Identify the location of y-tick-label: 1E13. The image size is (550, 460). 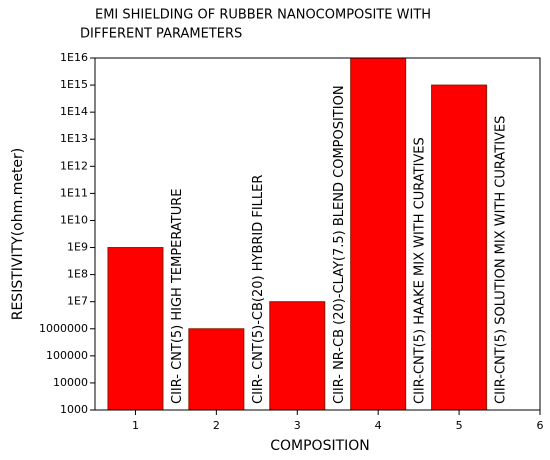
(74, 138).